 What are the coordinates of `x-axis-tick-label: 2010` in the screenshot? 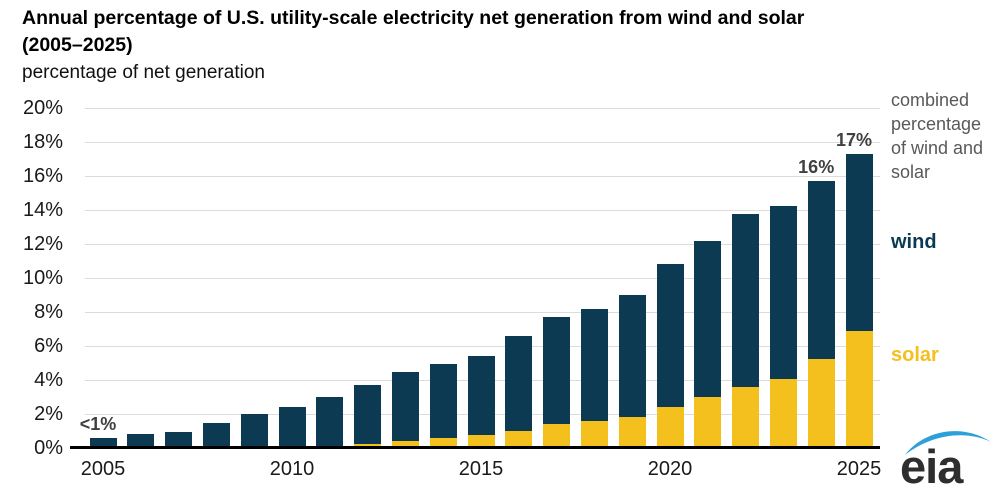 It's located at (292, 469).